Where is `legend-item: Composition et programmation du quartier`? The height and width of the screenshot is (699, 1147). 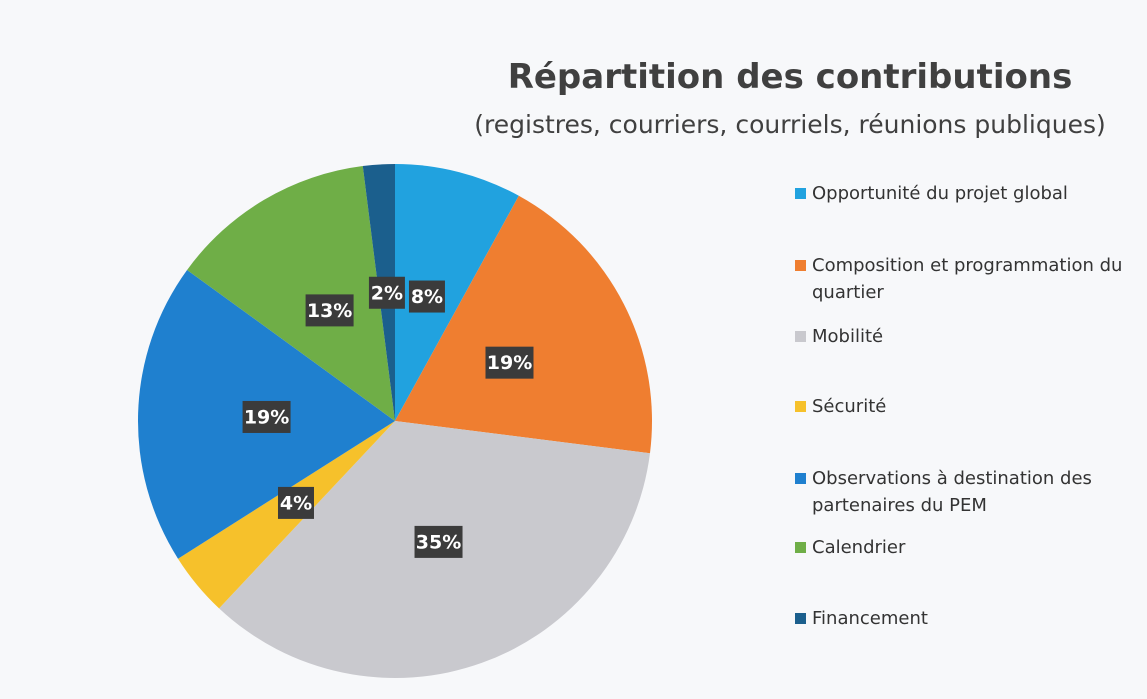 legend-item: Composition et programmation du quartier is located at coordinates (967, 279).